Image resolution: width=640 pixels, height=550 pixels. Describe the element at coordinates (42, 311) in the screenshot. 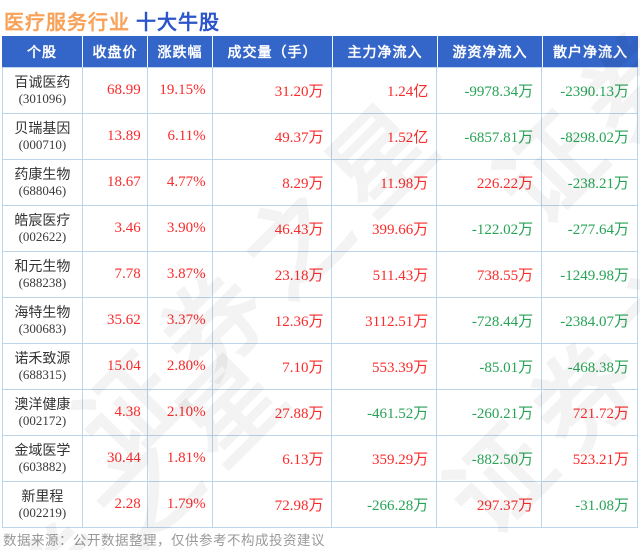

I see `stock-name: 海特生物` at that location.